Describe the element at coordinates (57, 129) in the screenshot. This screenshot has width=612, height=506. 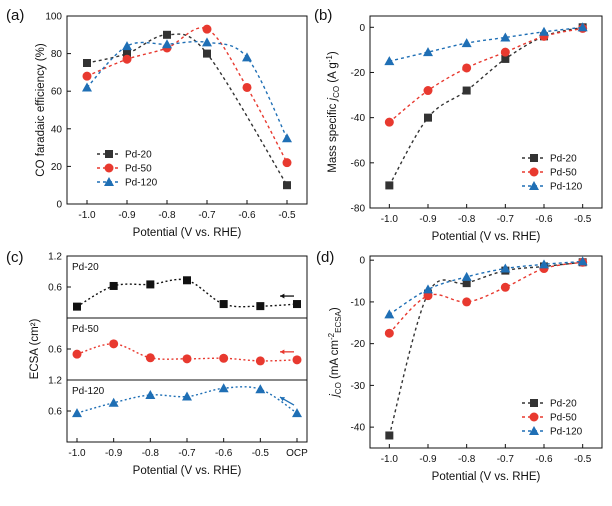
I see `y-tick-label: 40` at that location.